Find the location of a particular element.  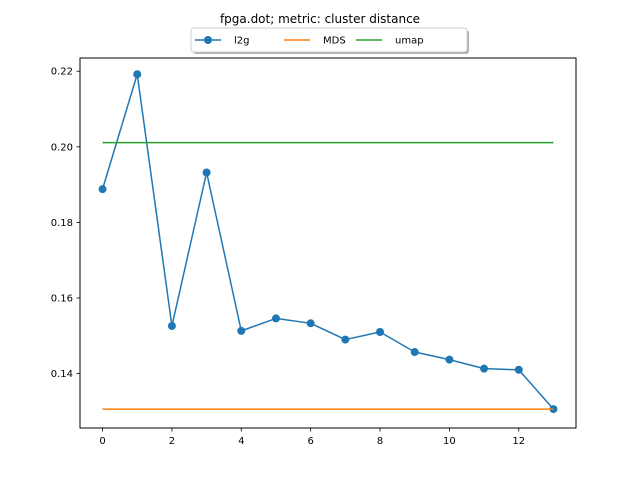

x-tick-label: 2 is located at coordinates (172, 441).